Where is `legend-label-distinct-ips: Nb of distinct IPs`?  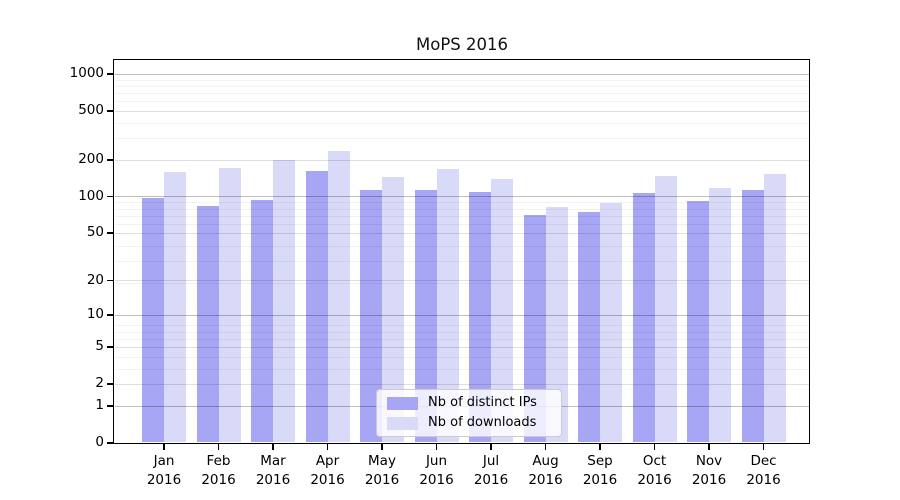 legend-label-distinct-ips: Nb of distinct IPs is located at coordinates (482, 402).